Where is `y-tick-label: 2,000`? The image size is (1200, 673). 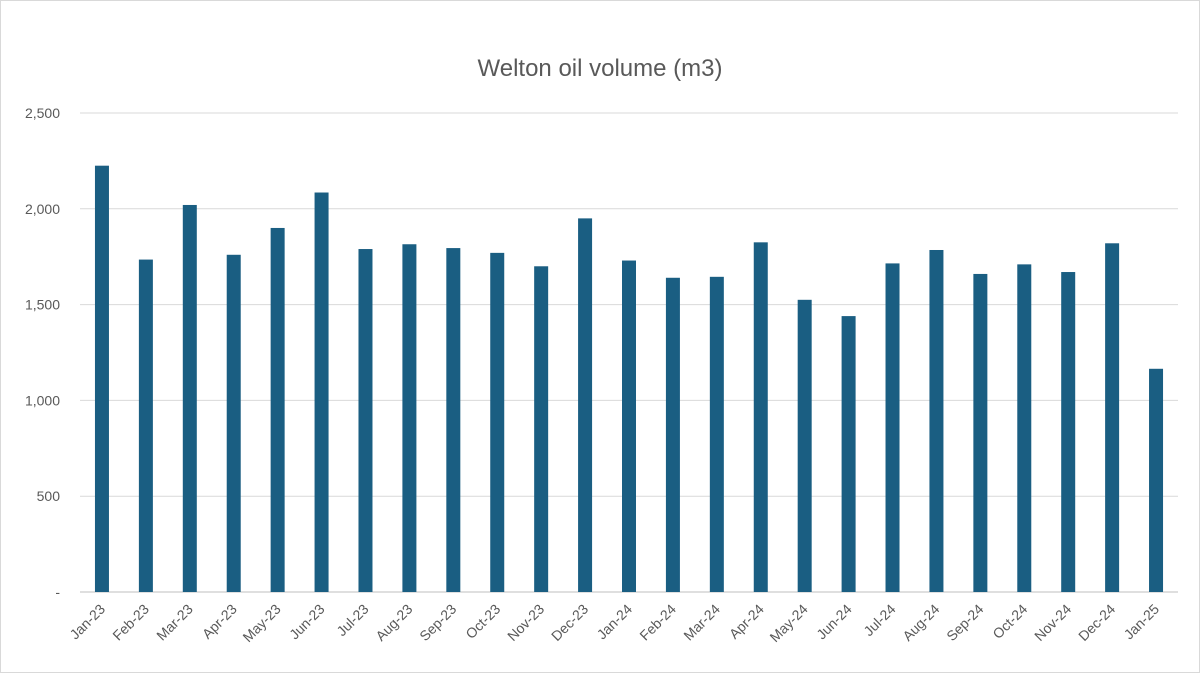
y-tick-label: 2,000 is located at coordinates (42, 209).